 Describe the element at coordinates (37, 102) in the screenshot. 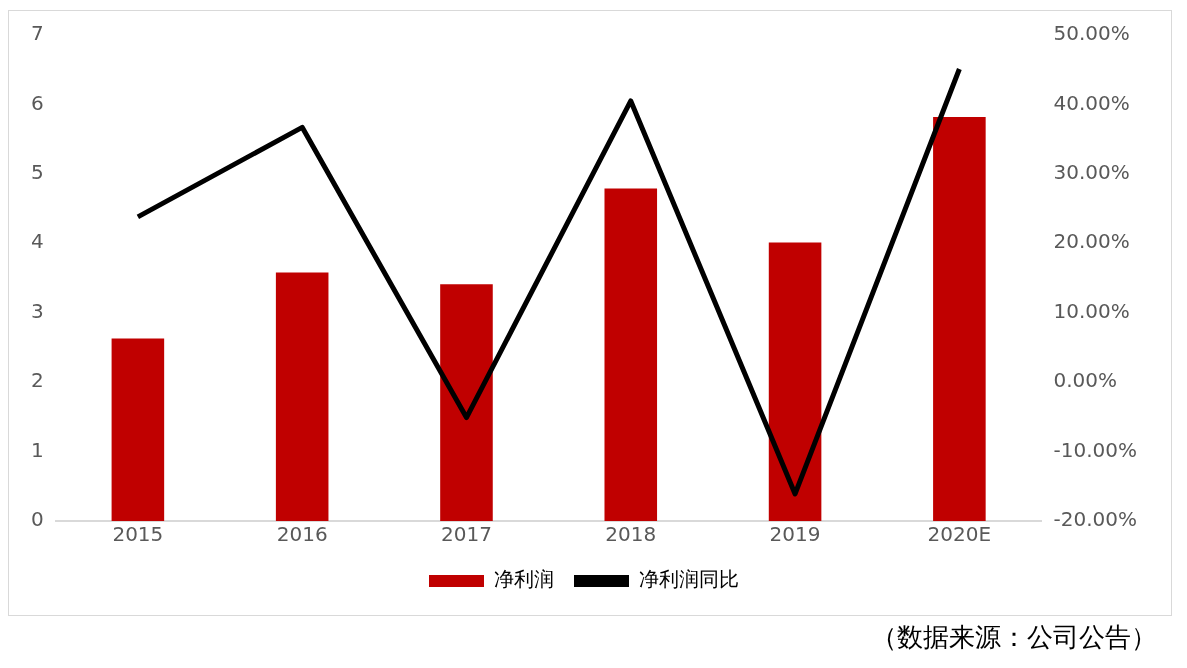

I see `y-tick-label: 6` at that location.